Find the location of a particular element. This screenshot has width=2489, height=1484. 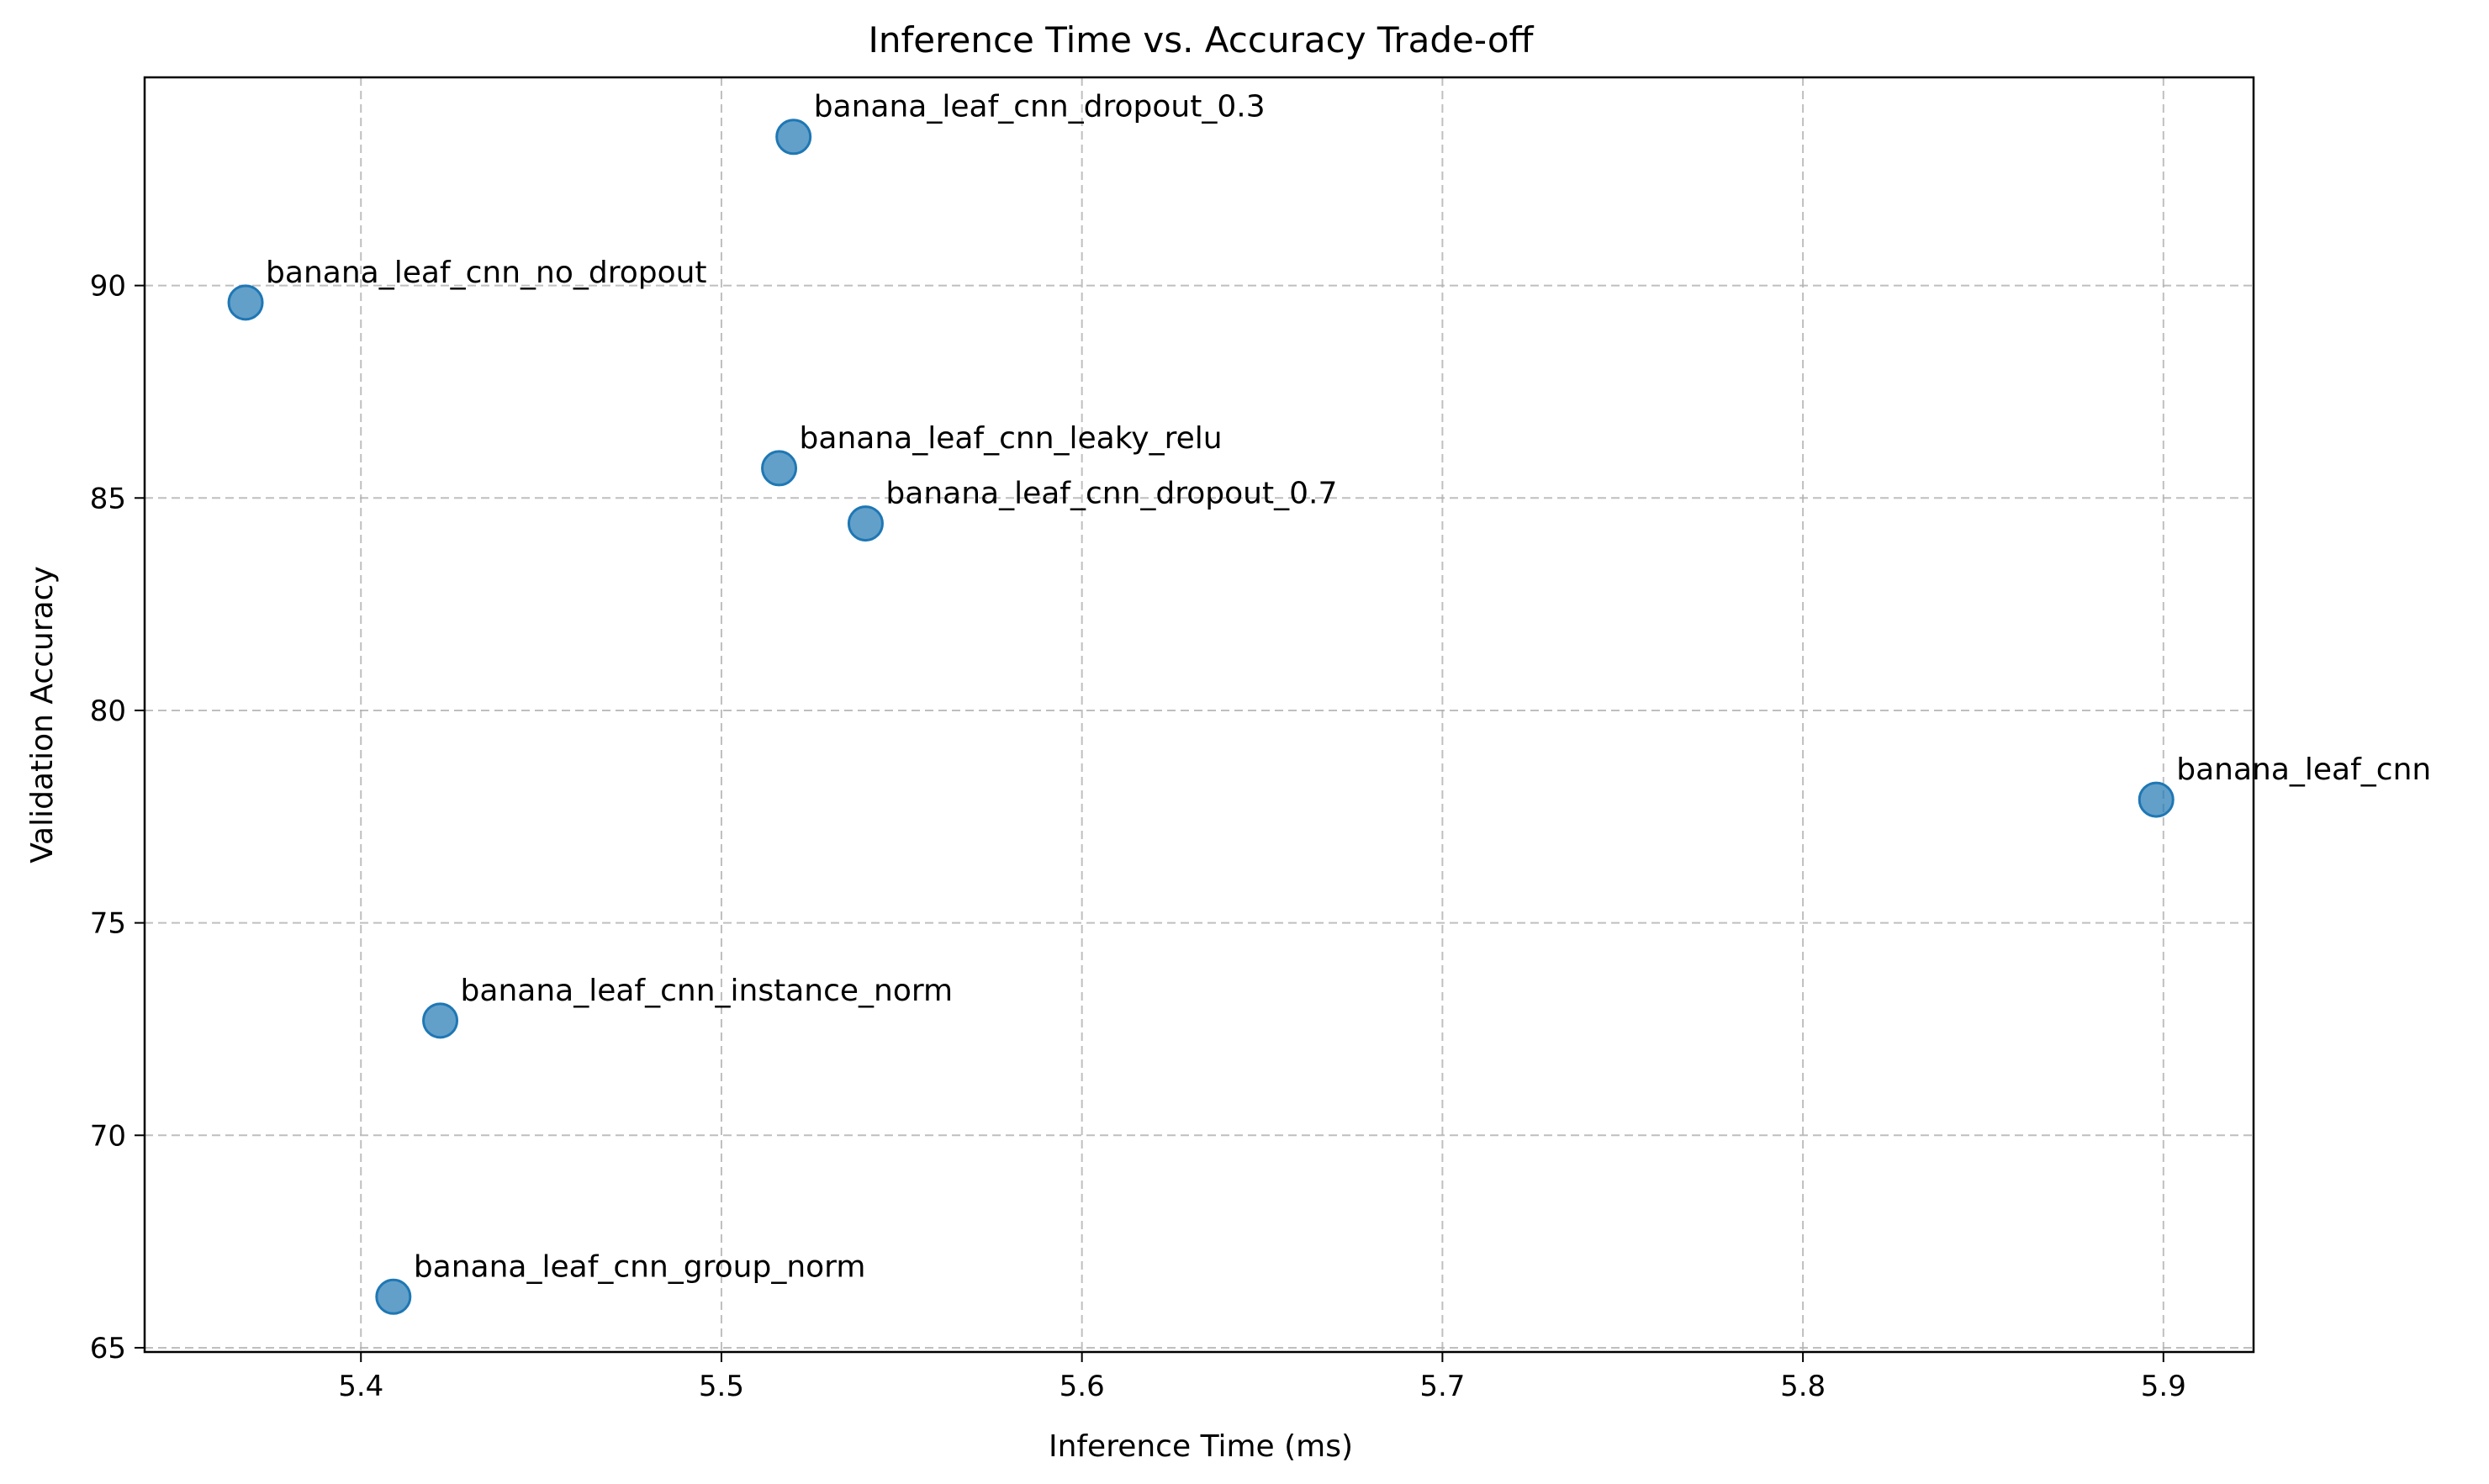

data-point-label: banana_leaf_cnn_instance_norm is located at coordinates (707, 991).